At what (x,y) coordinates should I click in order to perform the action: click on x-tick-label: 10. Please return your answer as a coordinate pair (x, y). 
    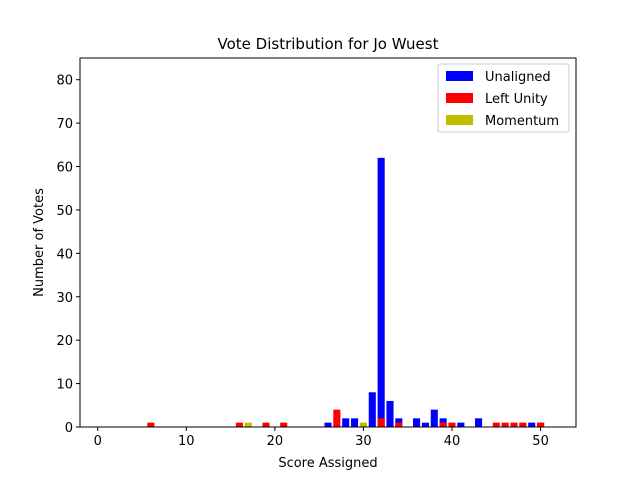
    Looking at the image, I should click on (186, 441).